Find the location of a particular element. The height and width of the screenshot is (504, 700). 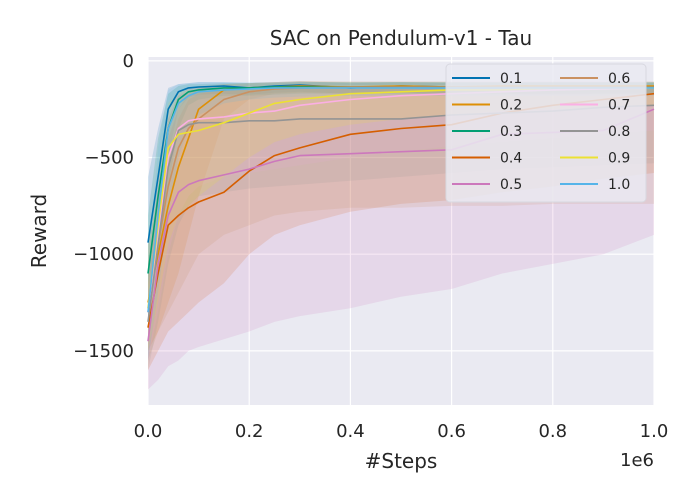

legend-label: 0.7 is located at coordinates (619, 106).